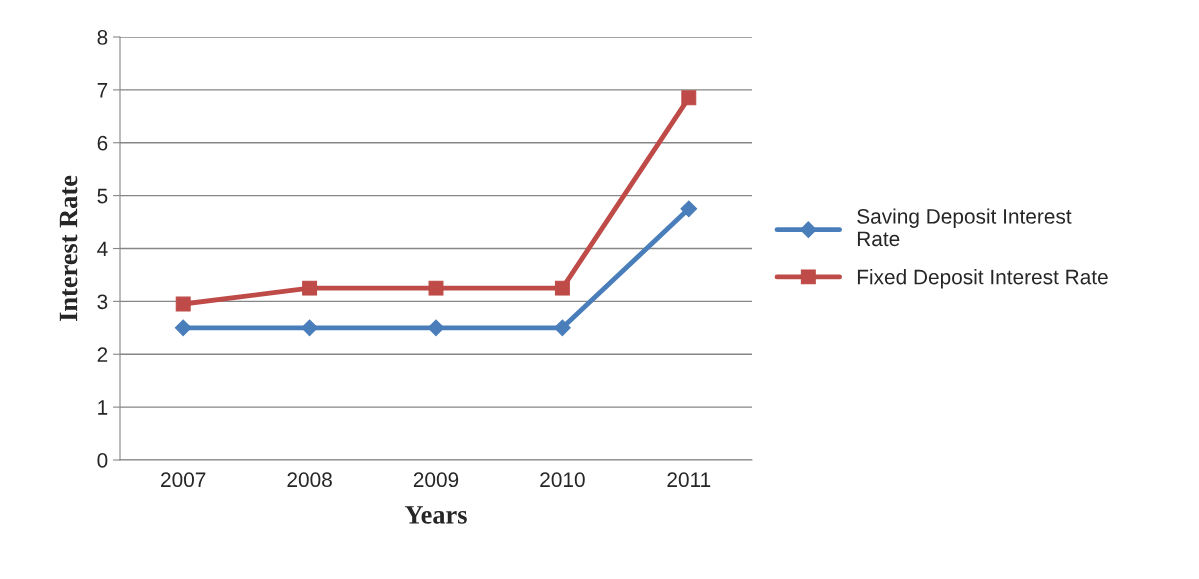 This screenshot has width=1199, height=579. Describe the element at coordinates (102, 90) in the screenshot. I see `y-tick-label: 7` at that location.